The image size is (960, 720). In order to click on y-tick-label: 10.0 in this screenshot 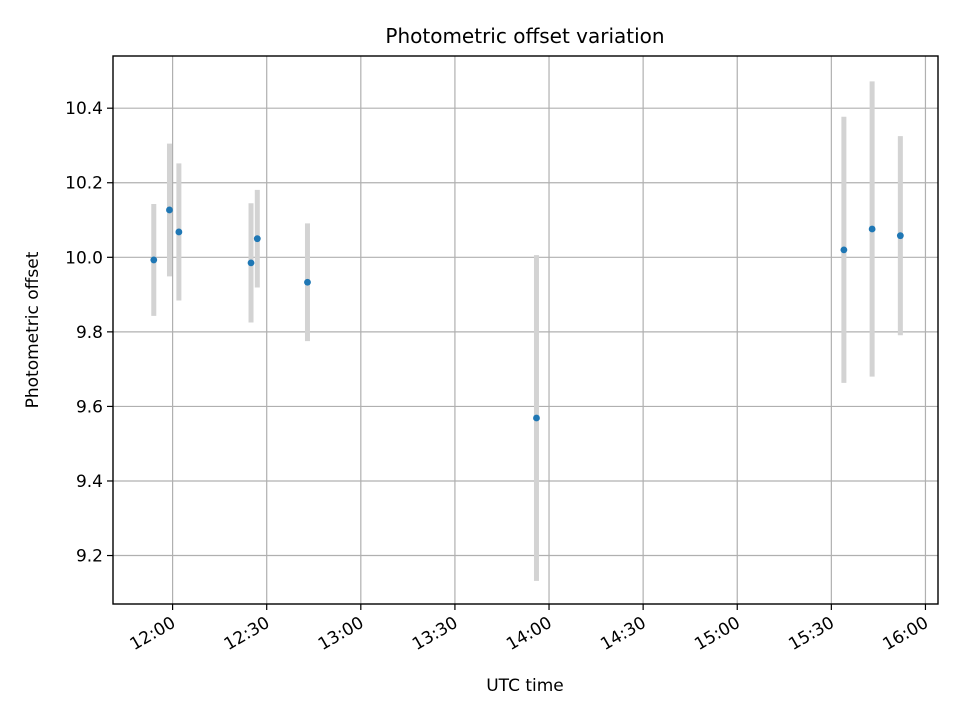, I will do `click(84, 258)`.